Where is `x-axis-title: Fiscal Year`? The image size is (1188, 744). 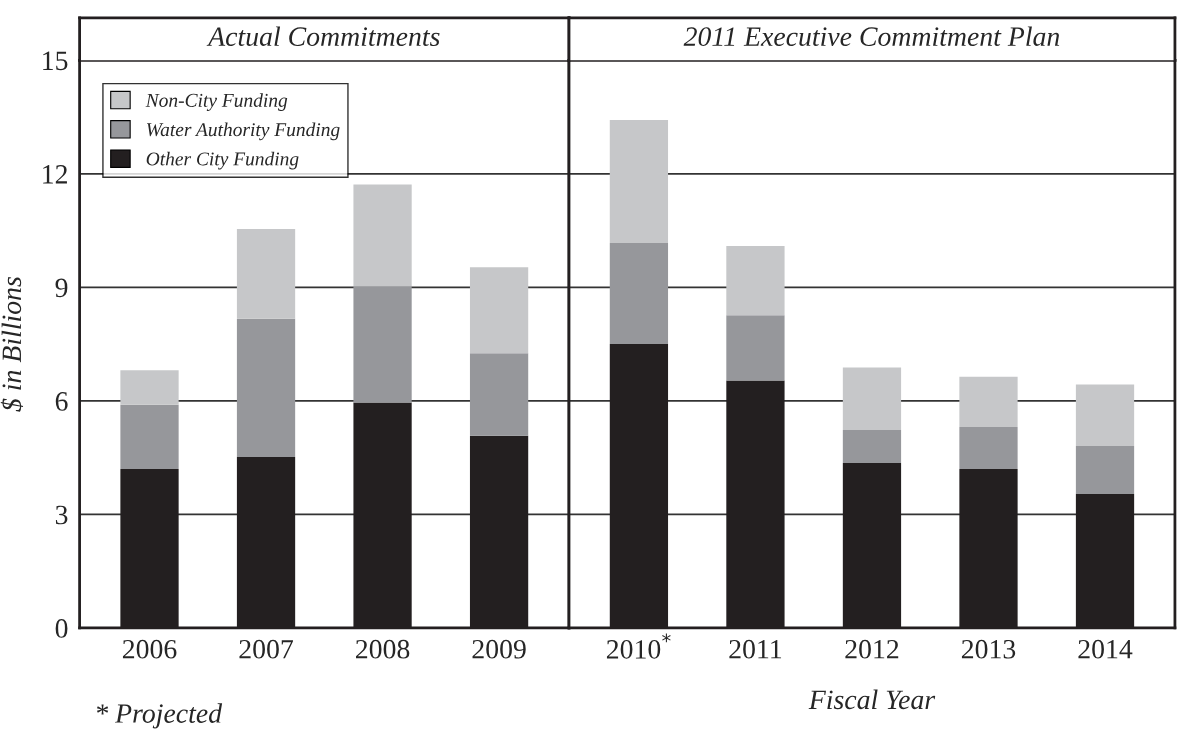
x-axis-title: Fiscal Year is located at coordinates (872, 699).